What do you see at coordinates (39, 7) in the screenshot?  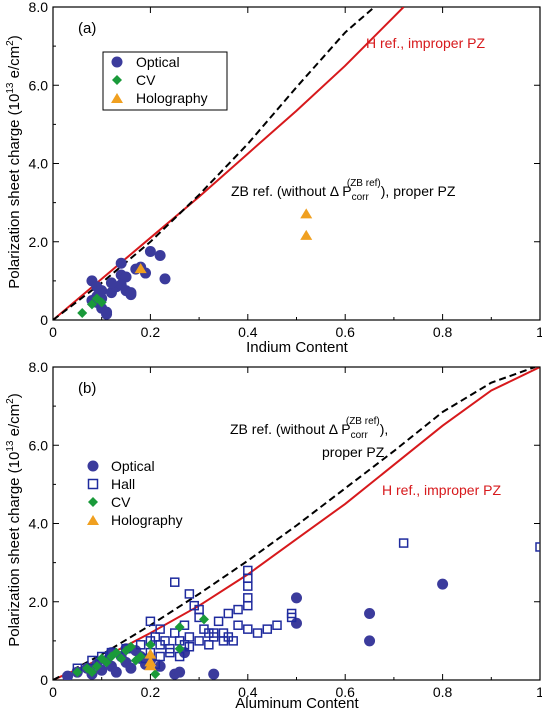 I see `panel-a-y-tick-label: 8.0` at bounding box center [39, 7].